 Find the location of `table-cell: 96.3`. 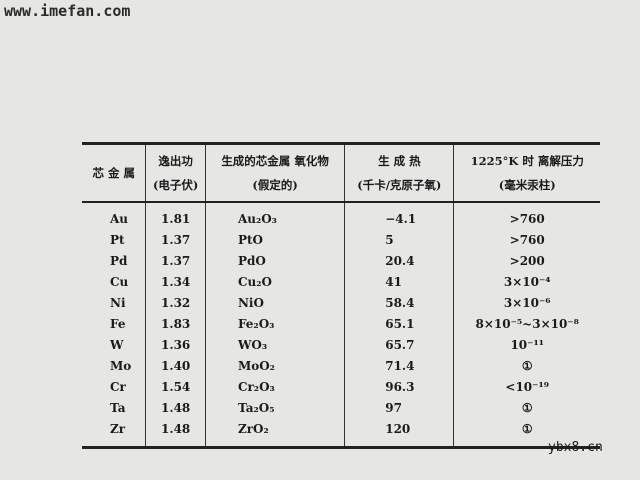

table-cell: 96.3 is located at coordinates (399, 387).